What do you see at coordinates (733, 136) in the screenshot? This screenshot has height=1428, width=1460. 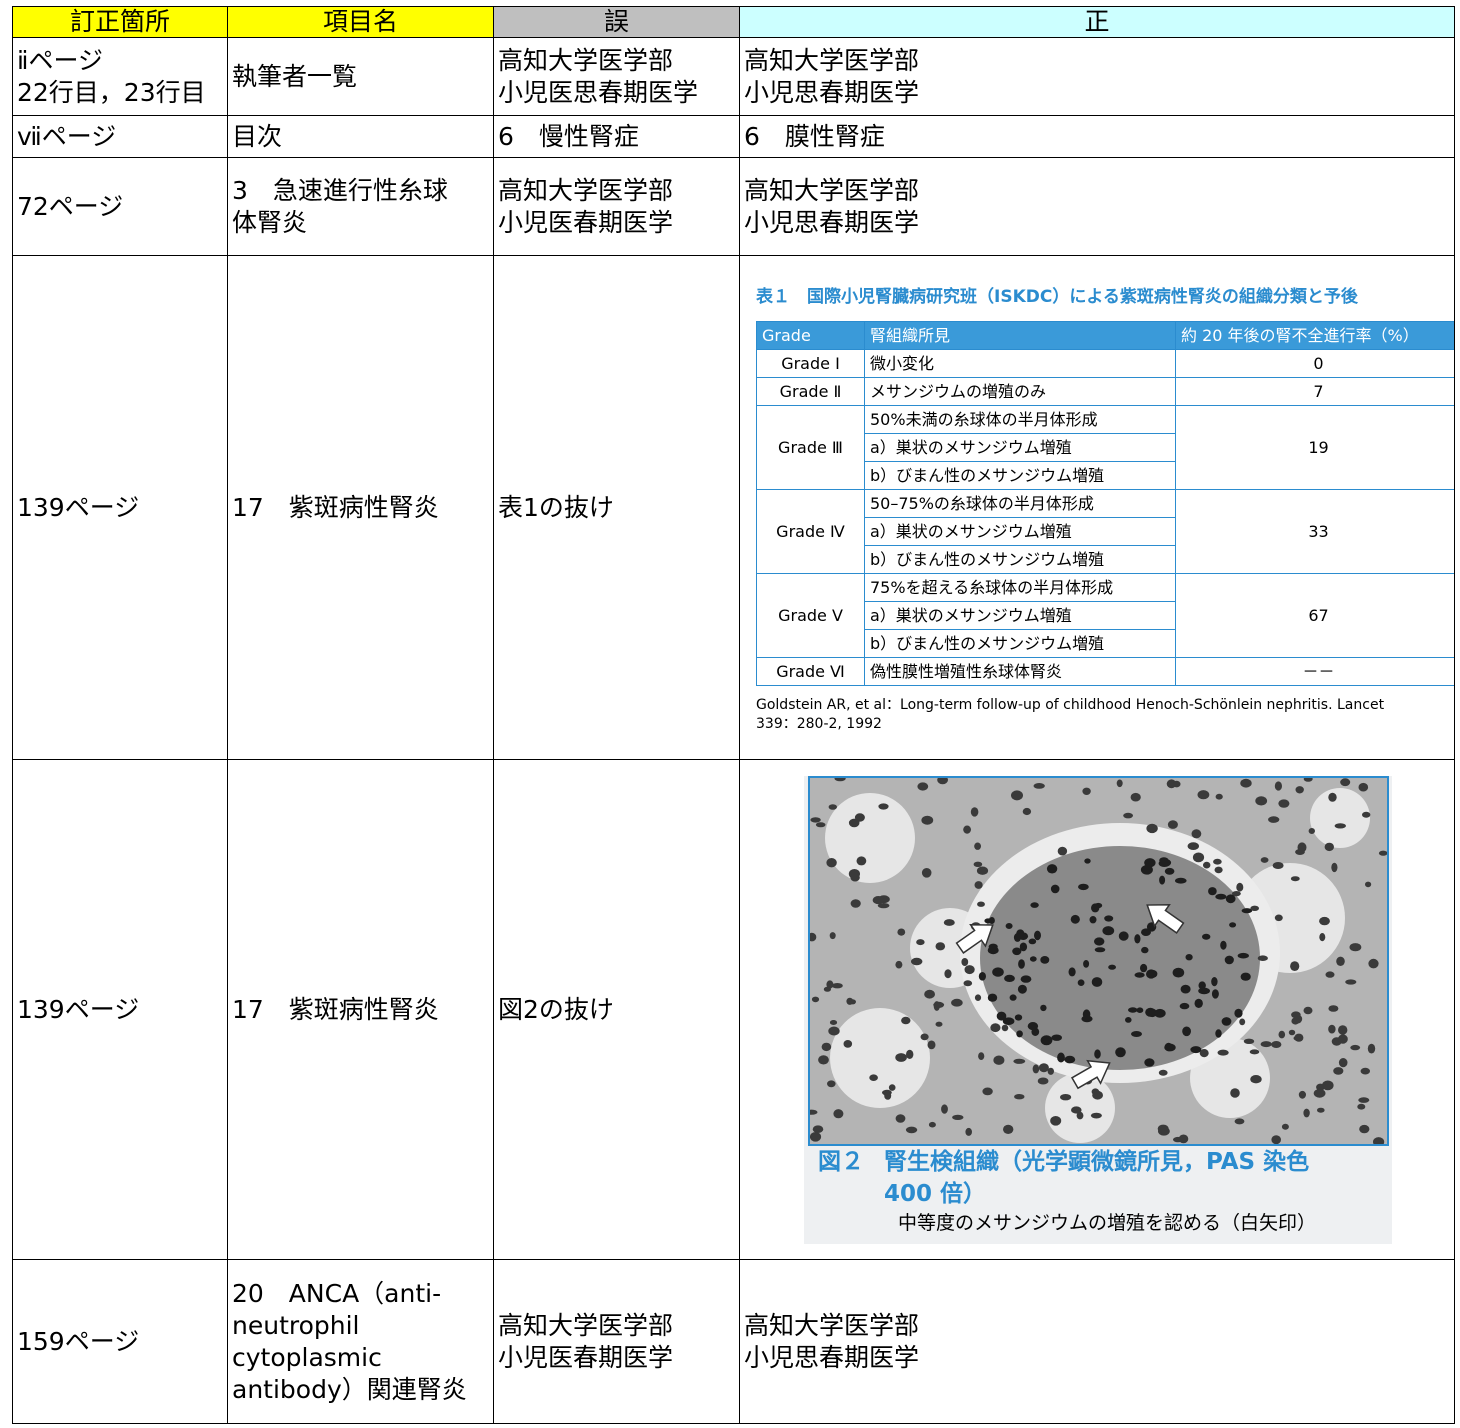 I see `table-row: ⅶページ 目次 6 慢性腎症 6 膜性腎症` at bounding box center [733, 136].